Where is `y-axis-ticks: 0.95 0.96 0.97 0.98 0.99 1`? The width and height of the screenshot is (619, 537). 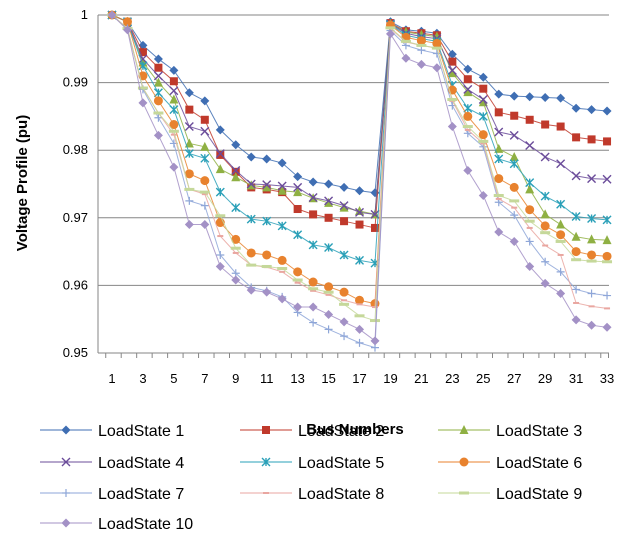
y-axis-ticks: 0.95 0.96 0.97 0.98 0.99 1 is located at coordinates (75, 183).